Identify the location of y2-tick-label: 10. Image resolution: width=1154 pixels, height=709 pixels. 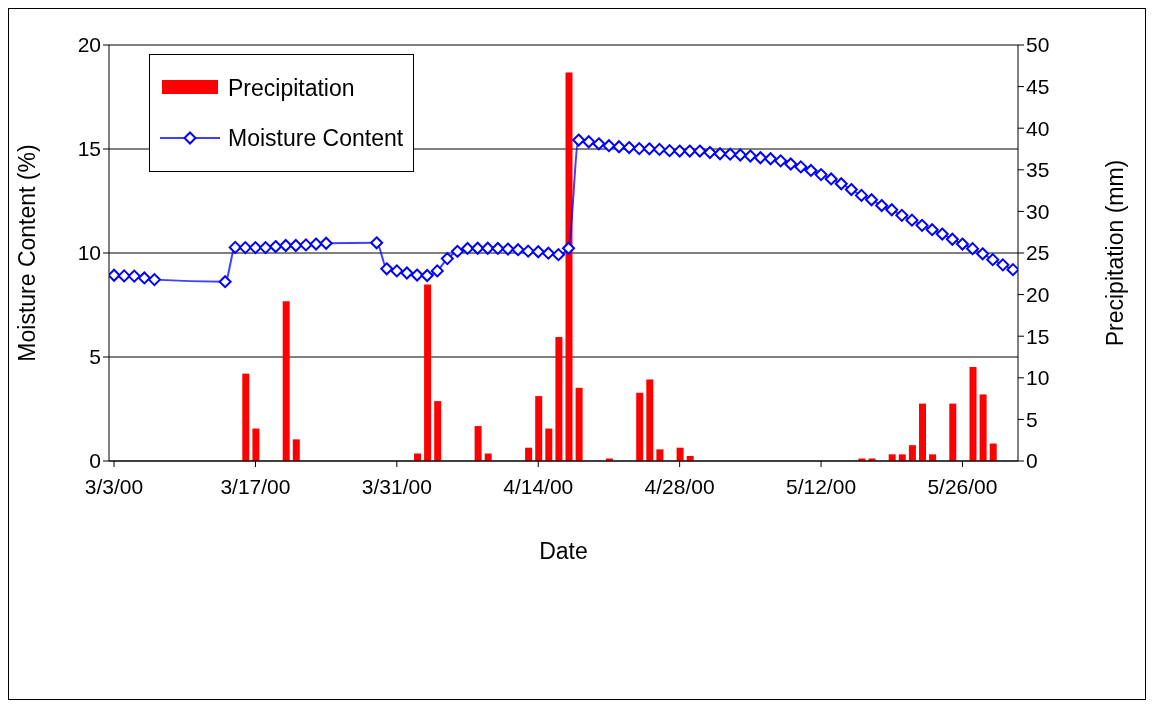
(1038, 378).